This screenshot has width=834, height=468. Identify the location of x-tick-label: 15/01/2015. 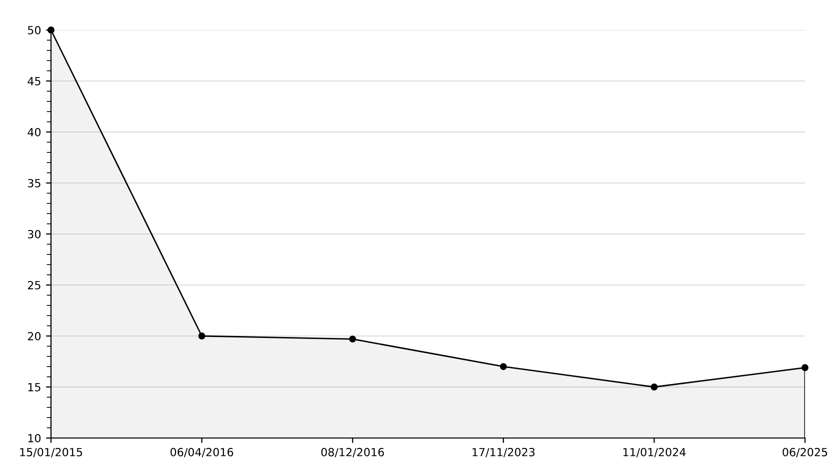
(51, 453).